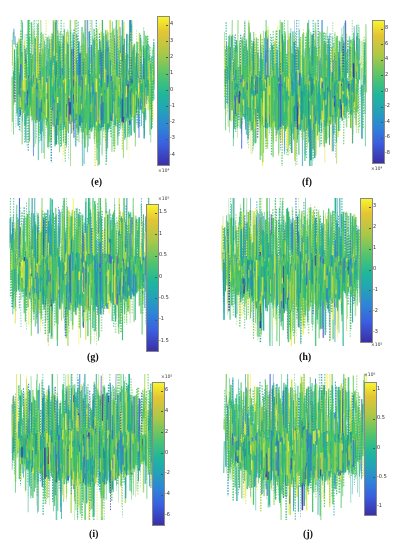 This screenshot has height=550, width=401. I want to click on colorbar-exponent-e: ×10⁴, so click(164, 171).